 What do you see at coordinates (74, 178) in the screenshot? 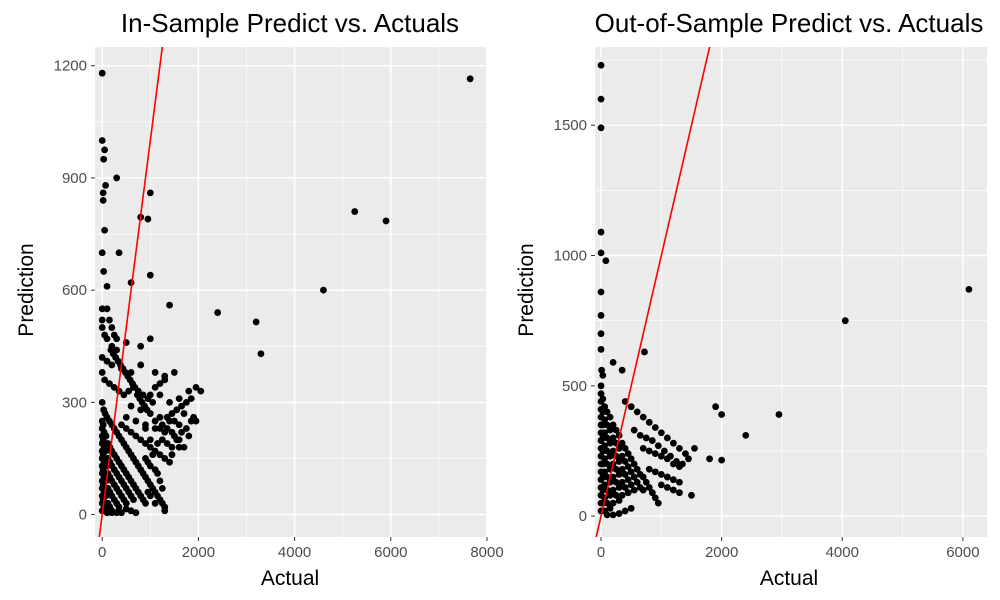
I see `y-tick-label: 900` at bounding box center [74, 178].